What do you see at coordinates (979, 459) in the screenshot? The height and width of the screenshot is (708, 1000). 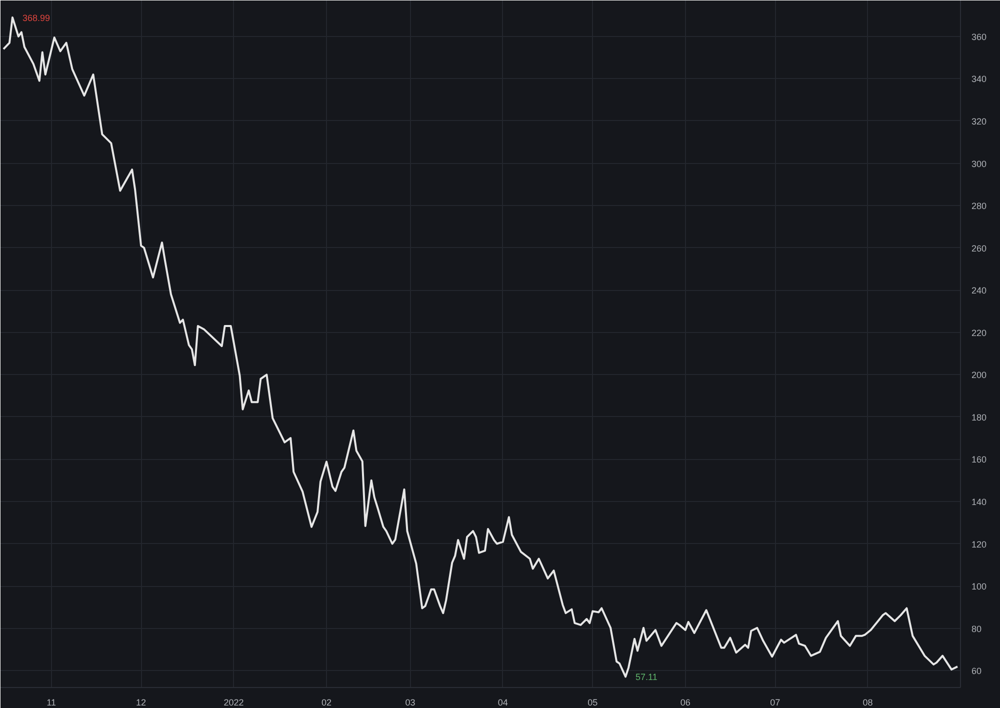 I see `y-tick-label: 160` at bounding box center [979, 459].